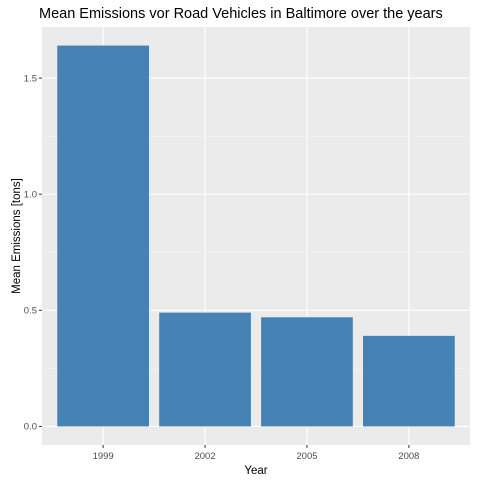 The width and height of the screenshot is (480, 480). Describe the element at coordinates (30, 195) in the screenshot. I see `y-tick-label: 1.0` at that location.